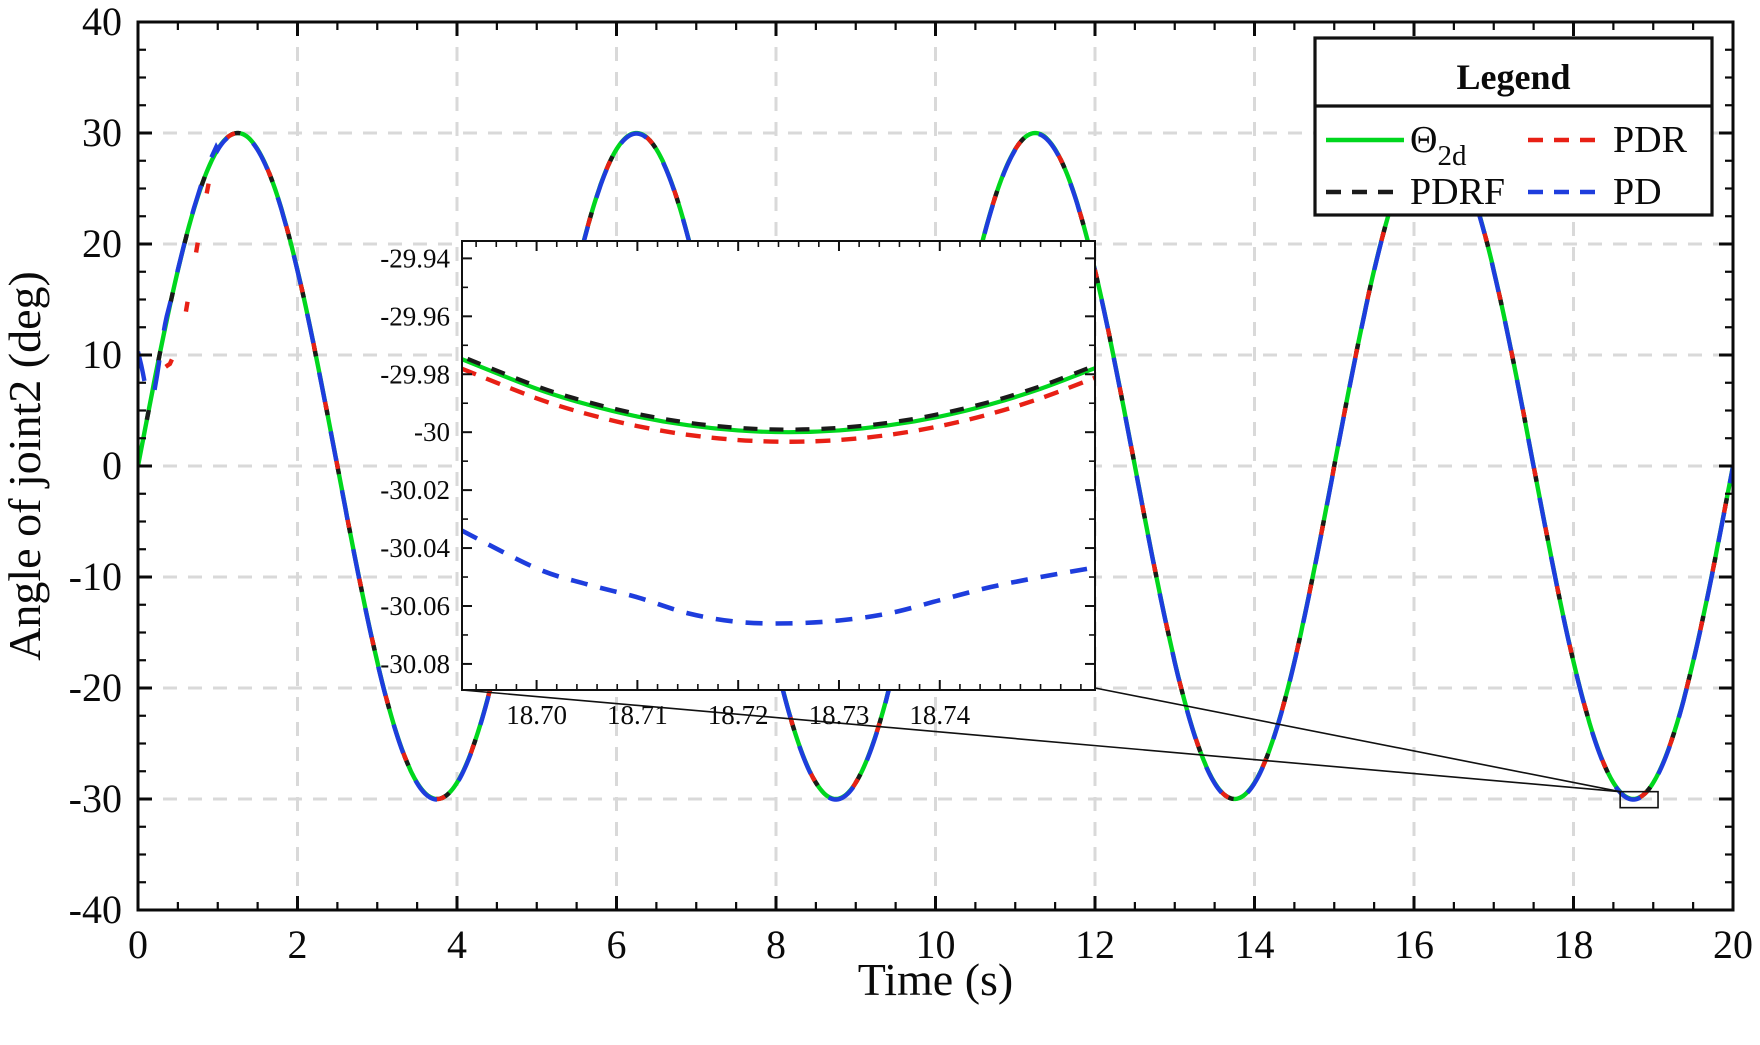 The width and height of the screenshot is (1760, 1045). Describe the element at coordinates (95, 576) in the screenshot. I see `y-tick-label: -10` at that location.